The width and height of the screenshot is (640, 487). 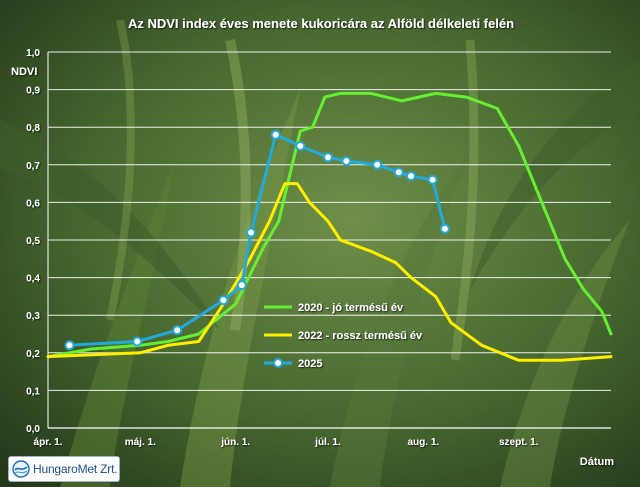 I want to click on x-axis-label: Dátum, so click(x=597, y=462).